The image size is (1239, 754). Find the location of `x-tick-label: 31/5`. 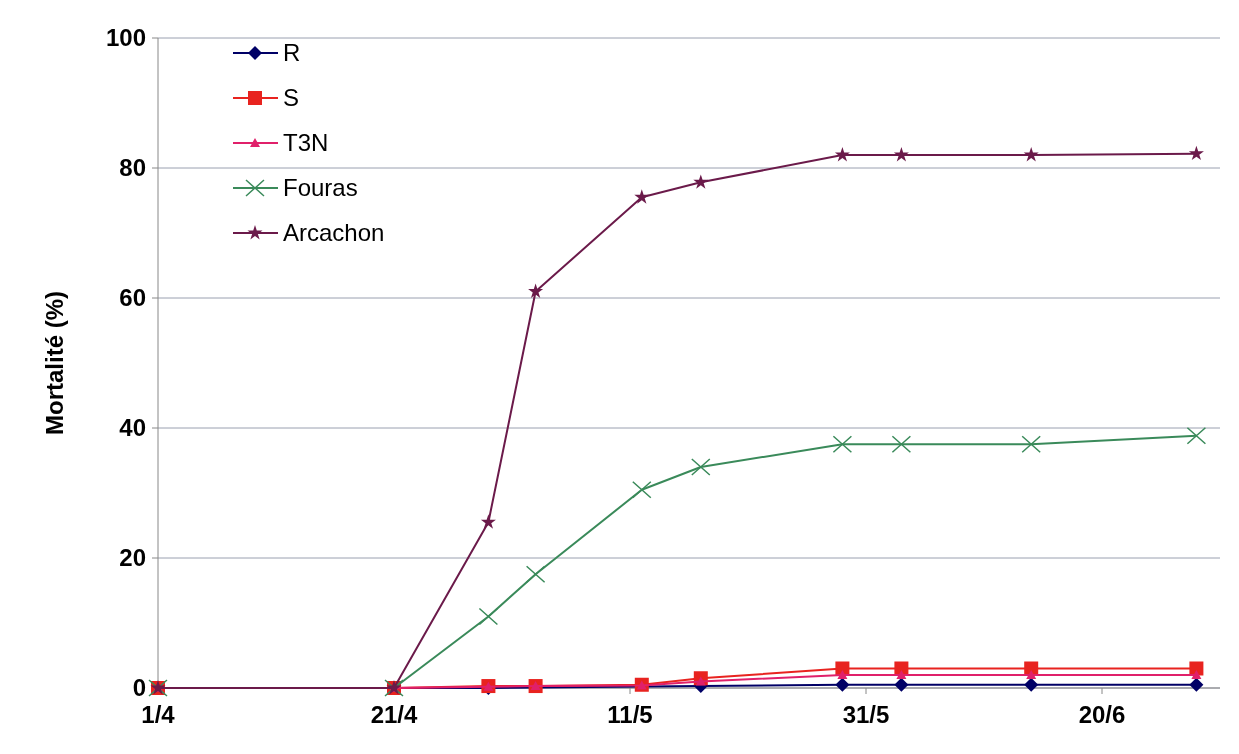

x-tick-label: 31/5 is located at coordinates (866, 714).